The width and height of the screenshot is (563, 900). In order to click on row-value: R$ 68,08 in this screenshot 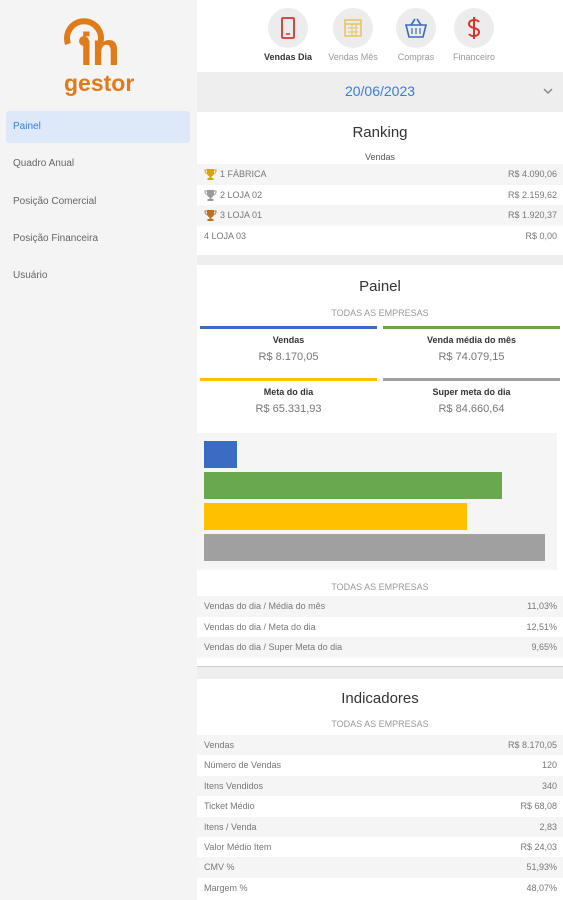, I will do `click(538, 806)`.